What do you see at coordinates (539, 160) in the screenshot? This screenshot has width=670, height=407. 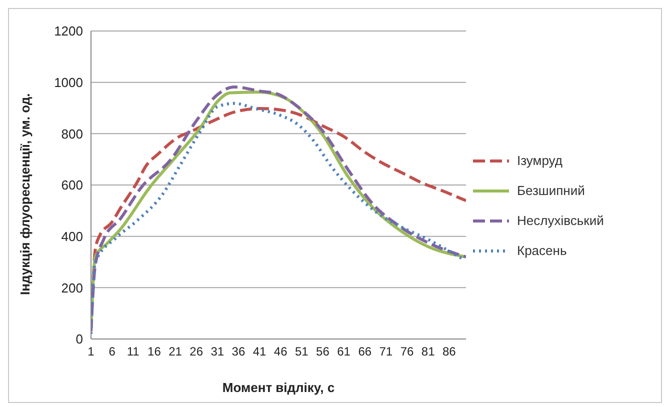 I see `legend-label: Ізумруд` at bounding box center [539, 160].